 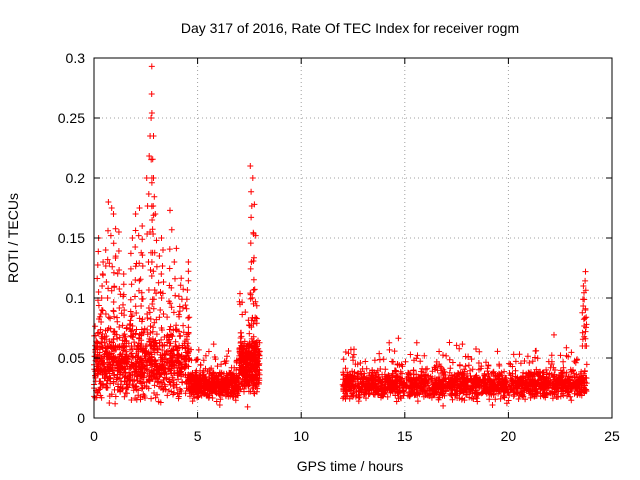 I want to click on y-tick-label: 0.25, so click(x=71, y=118).